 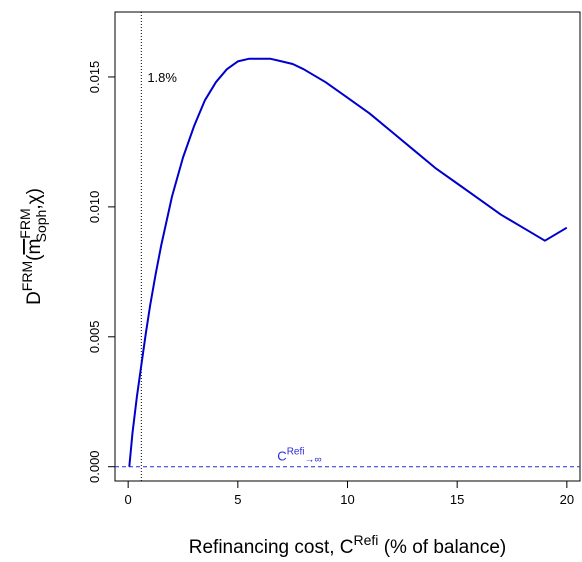 What do you see at coordinates (442, 547) in the screenshot?
I see `x-axis-title-suffix: (% of balance)` at bounding box center [442, 547].